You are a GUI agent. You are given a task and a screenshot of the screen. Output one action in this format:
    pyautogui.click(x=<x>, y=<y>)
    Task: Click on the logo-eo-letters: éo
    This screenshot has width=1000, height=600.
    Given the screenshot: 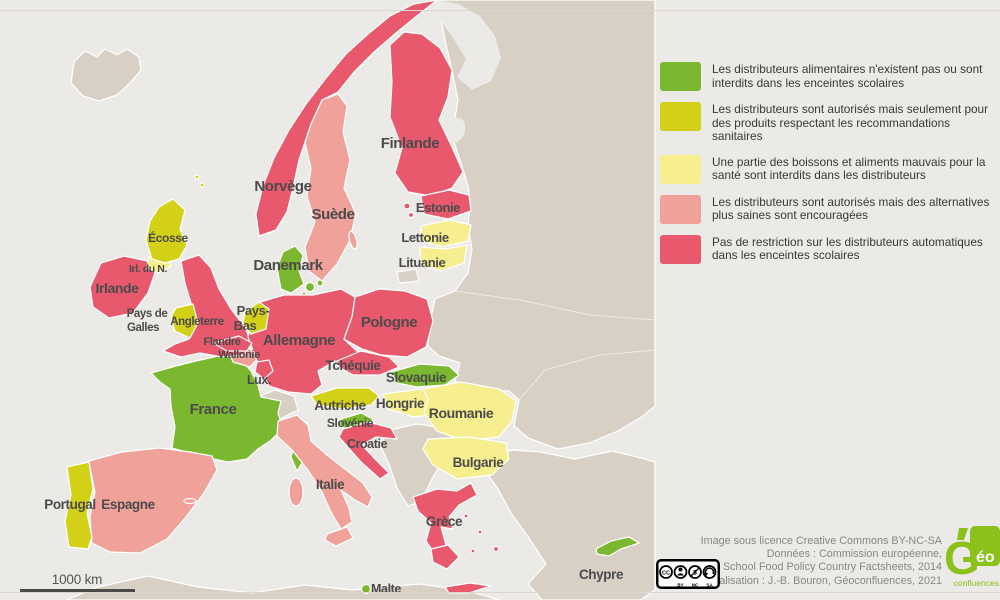 What is the action you would take?
    pyautogui.click(x=985, y=557)
    